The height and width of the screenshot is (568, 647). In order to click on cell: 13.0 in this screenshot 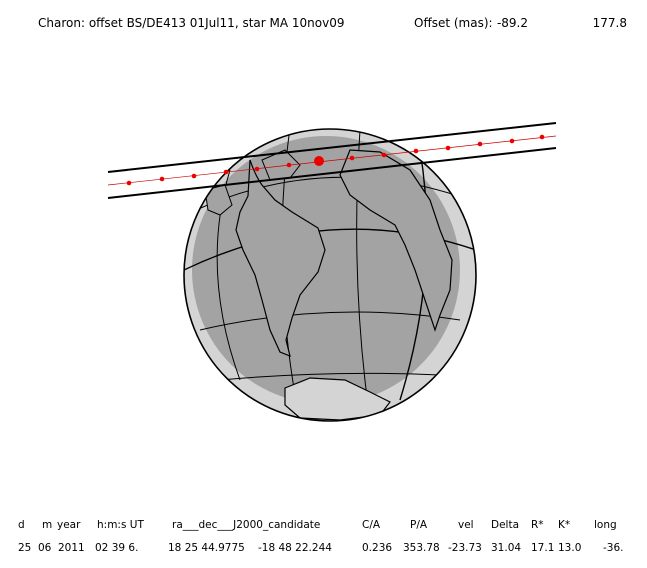, I will do `click(569, 548)`.